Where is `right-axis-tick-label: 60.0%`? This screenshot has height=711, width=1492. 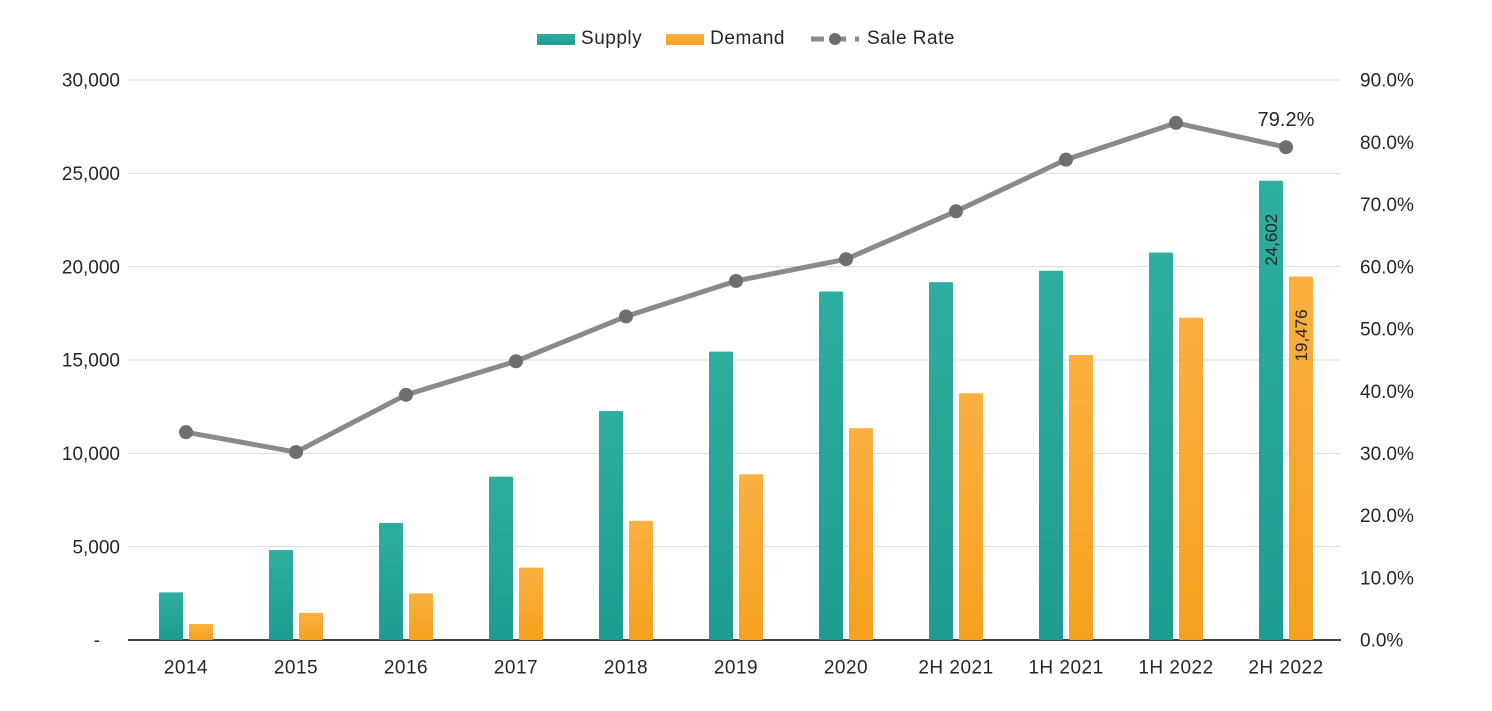
right-axis-tick-label: 60.0% is located at coordinates (1387, 267).